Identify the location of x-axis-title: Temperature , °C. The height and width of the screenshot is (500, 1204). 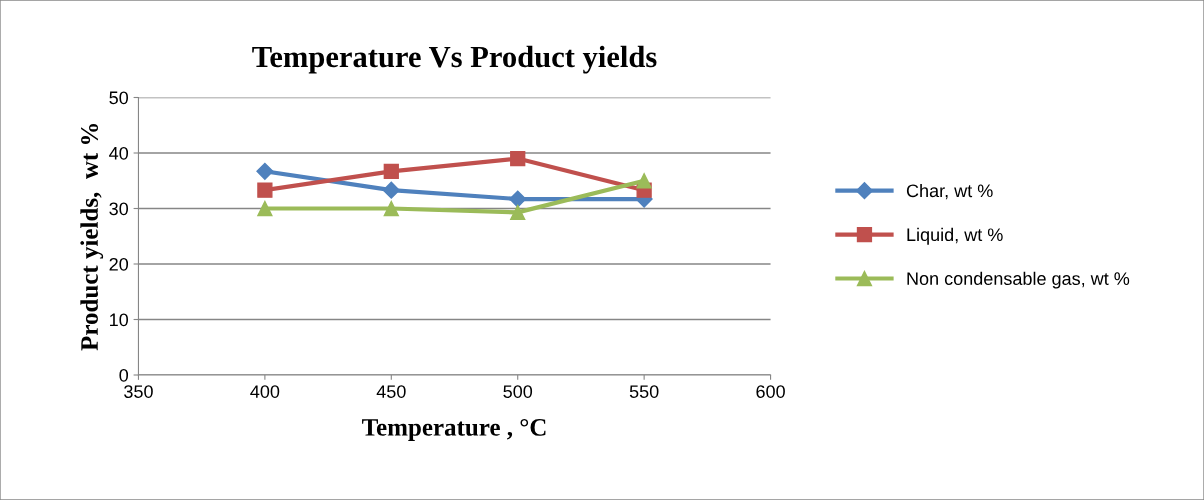
(454, 429).